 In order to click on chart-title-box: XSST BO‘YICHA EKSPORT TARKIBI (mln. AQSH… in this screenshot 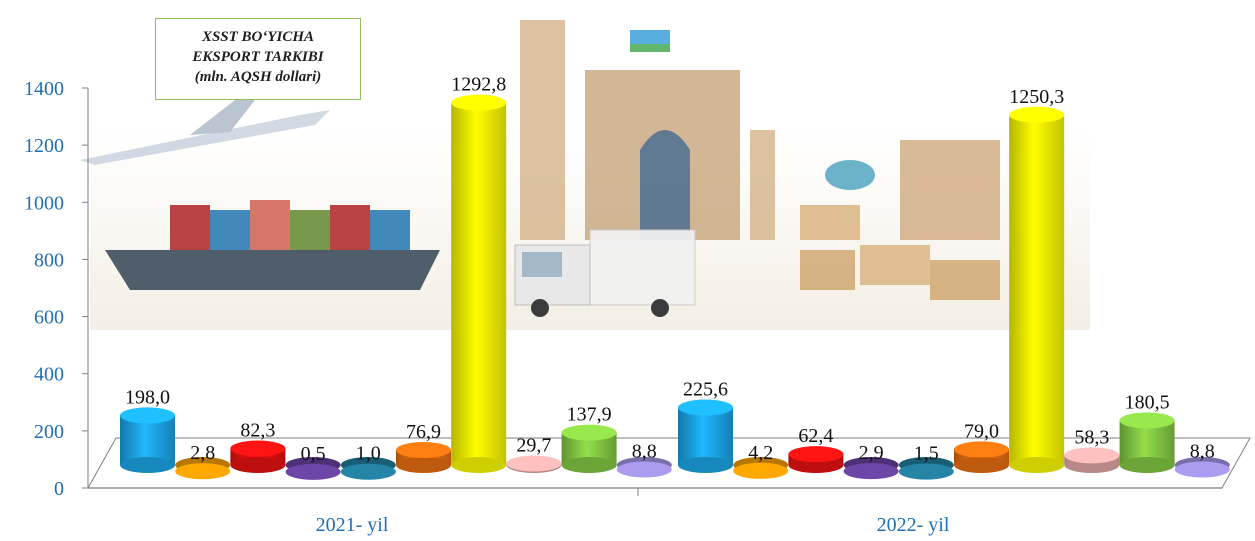, I will do `click(258, 59)`.